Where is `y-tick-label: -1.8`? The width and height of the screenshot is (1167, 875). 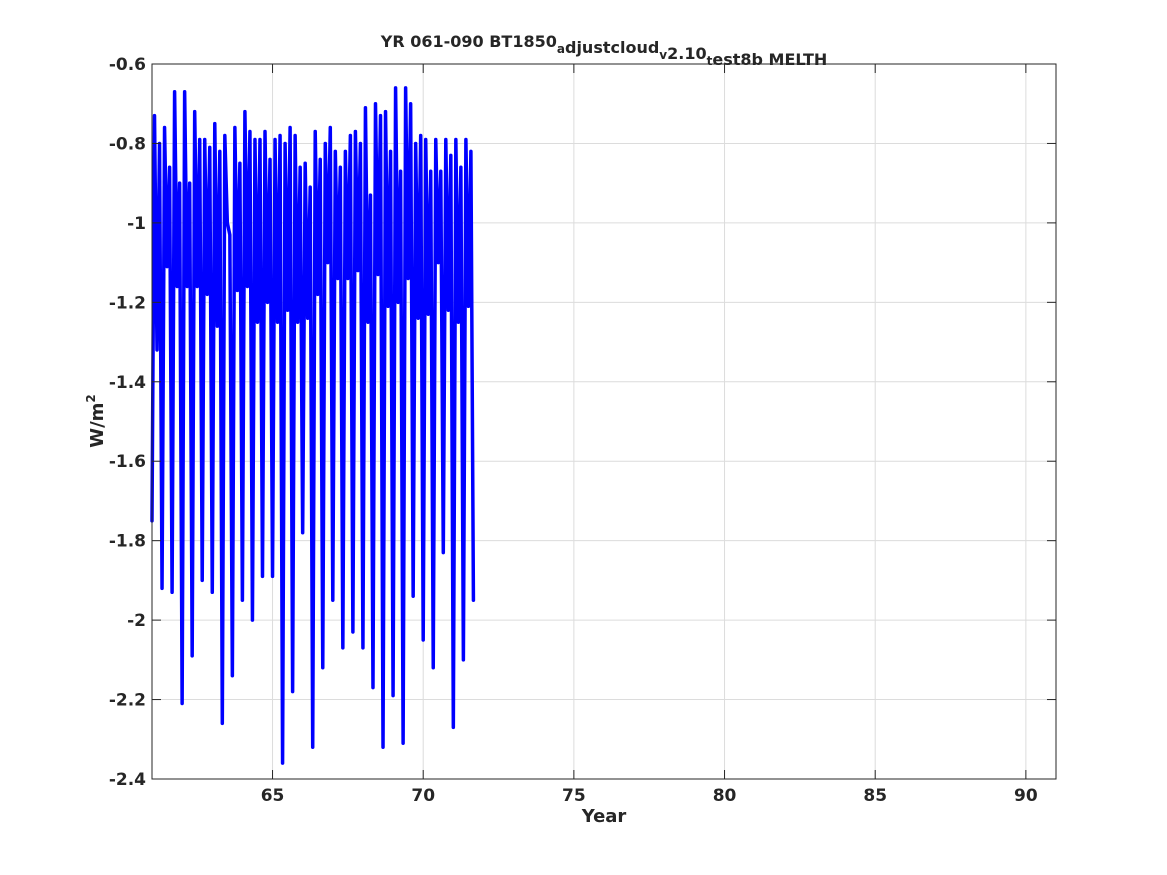 y-tick-label: -1.8 is located at coordinates (127, 542).